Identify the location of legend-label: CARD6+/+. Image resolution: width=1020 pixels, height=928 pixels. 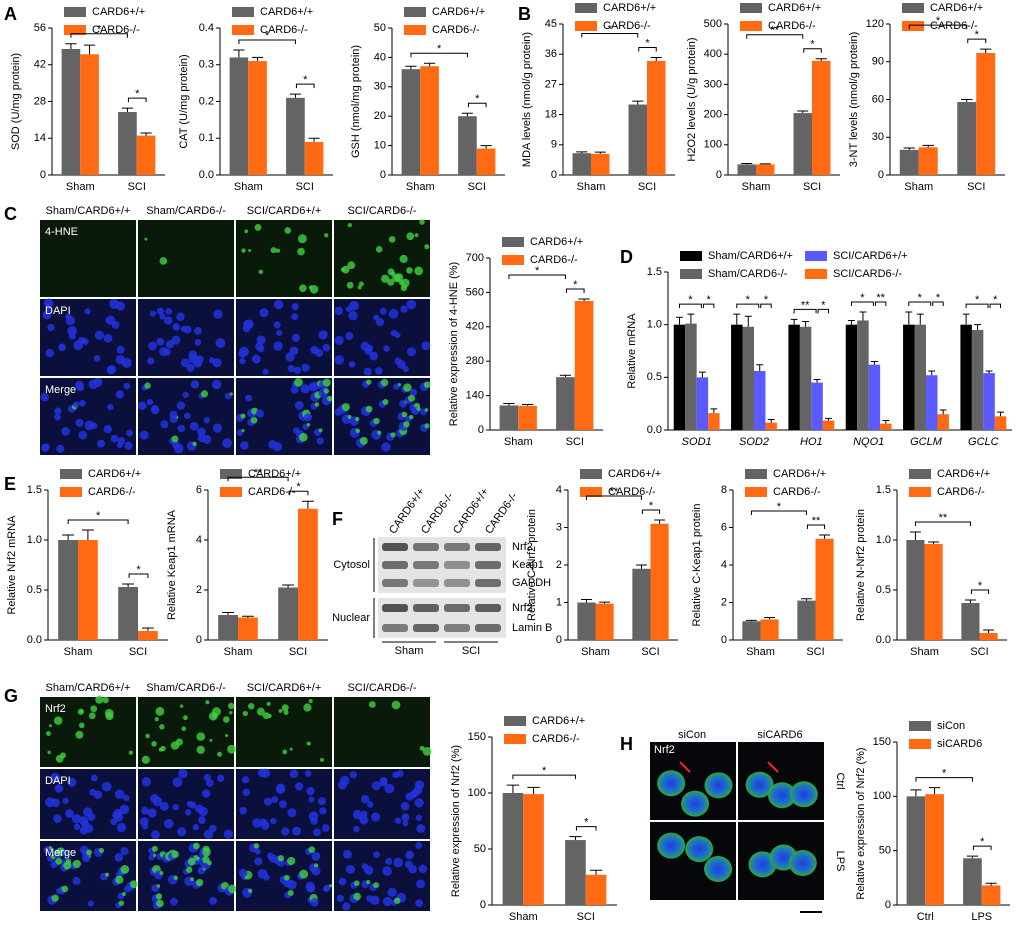
(556, 242).